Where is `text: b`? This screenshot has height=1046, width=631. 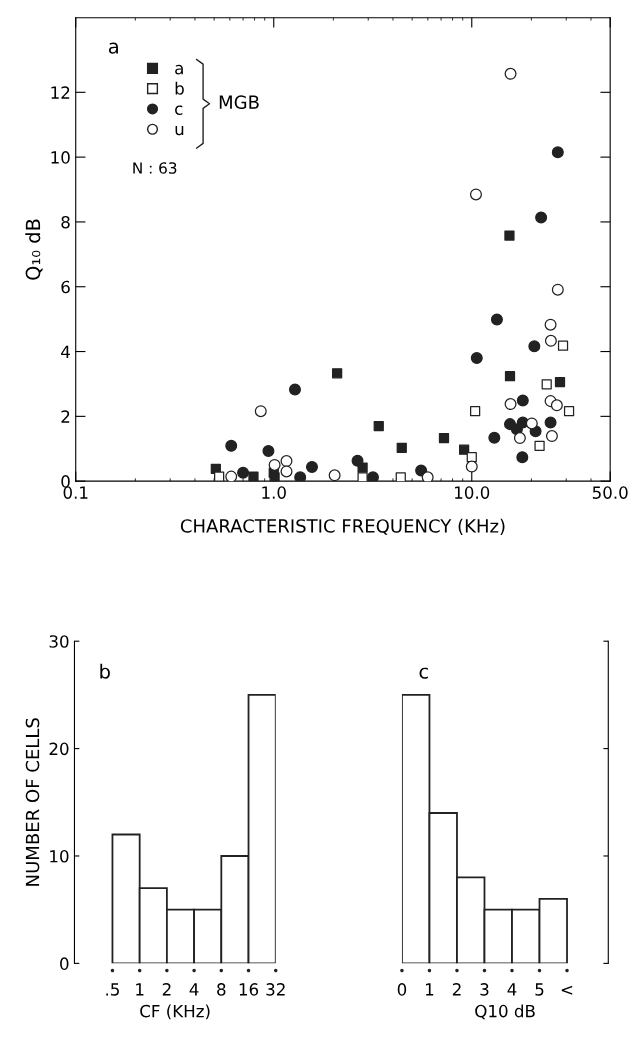 text: b is located at coordinates (105, 671).